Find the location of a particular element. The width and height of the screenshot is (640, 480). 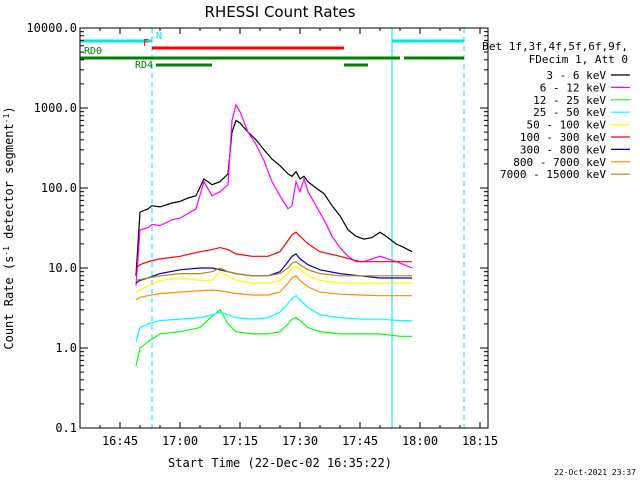

legend-header-line-1: Det 1f,3f,4f,5f,6f,9f, is located at coordinates (555, 46).